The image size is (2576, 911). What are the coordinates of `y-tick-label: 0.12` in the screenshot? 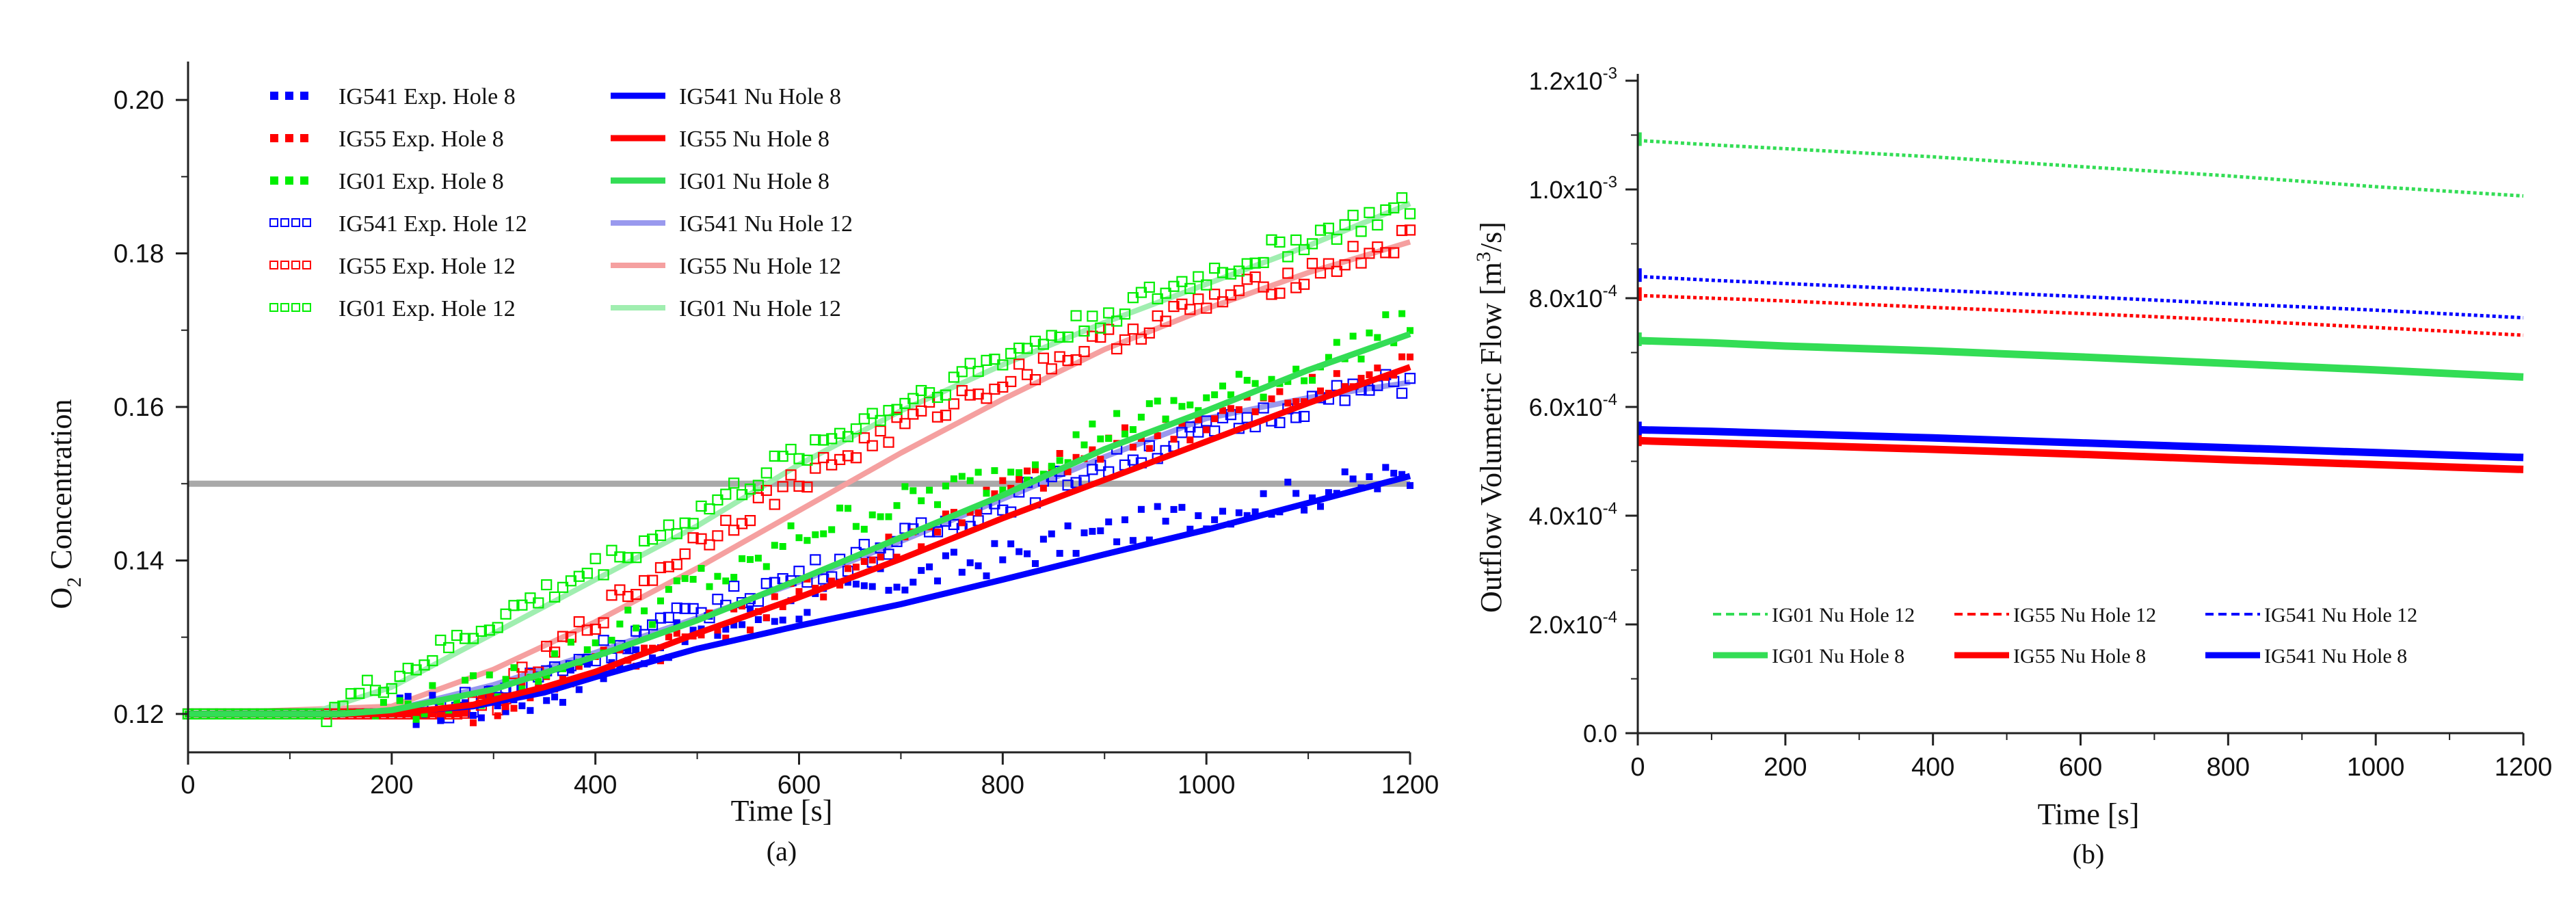 It's located at (139, 715).